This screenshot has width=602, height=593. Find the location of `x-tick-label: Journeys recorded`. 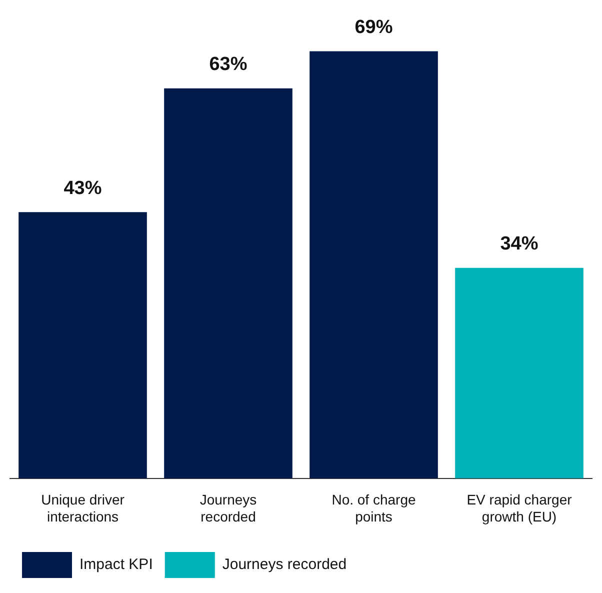

x-tick-label: Journeys recorded is located at coordinates (228, 508).